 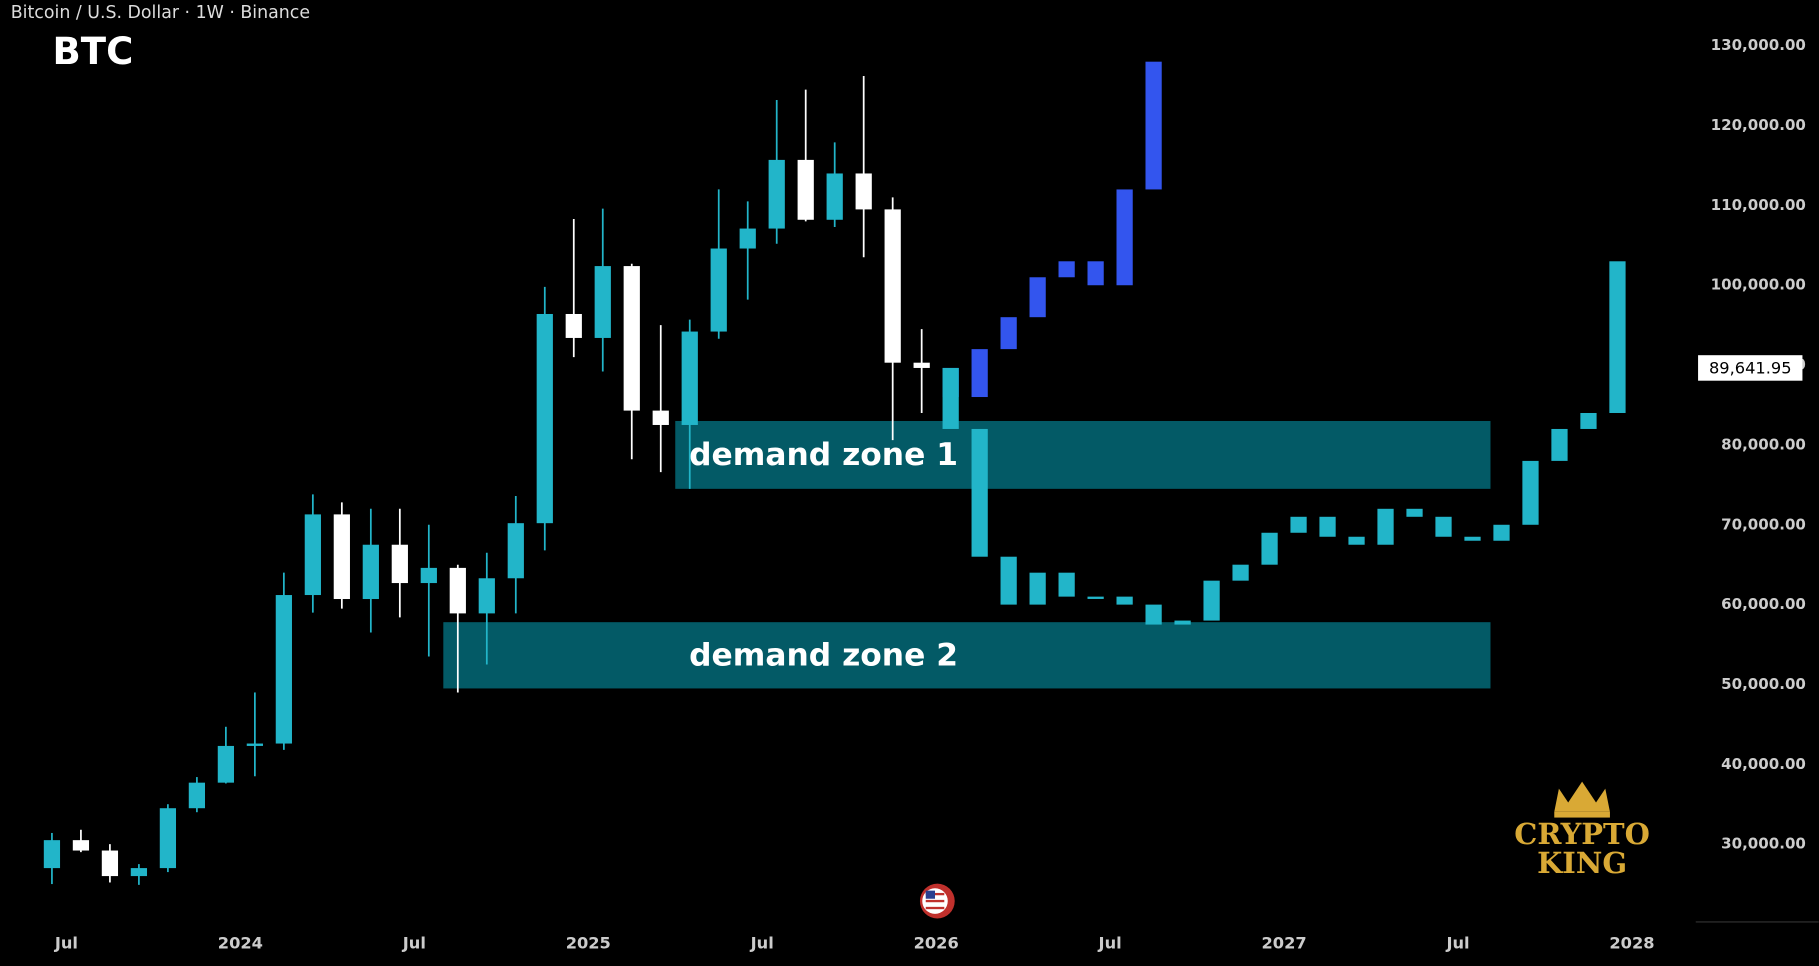 What do you see at coordinates (1758, 45) in the screenshot?
I see `y-tick-label: 130,000.00` at bounding box center [1758, 45].